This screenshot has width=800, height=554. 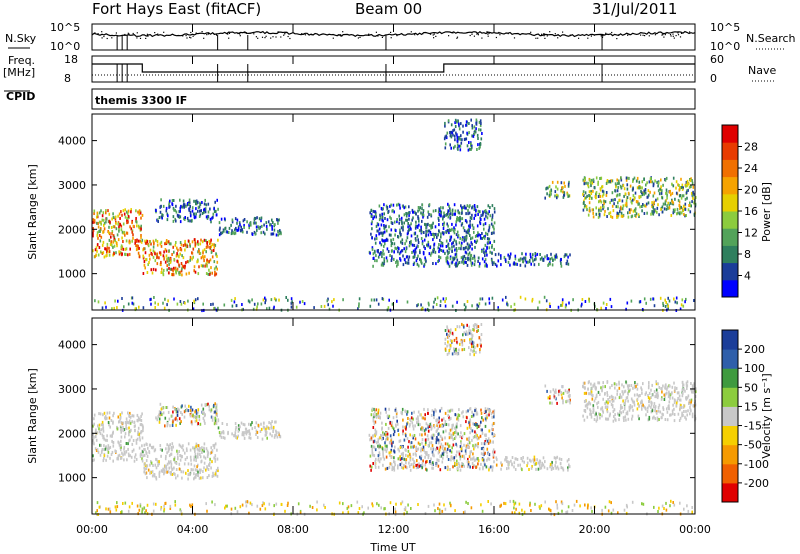 What do you see at coordinates (717, 59) in the screenshot?
I see `nave-tick-high: 60` at bounding box center [717, 59].